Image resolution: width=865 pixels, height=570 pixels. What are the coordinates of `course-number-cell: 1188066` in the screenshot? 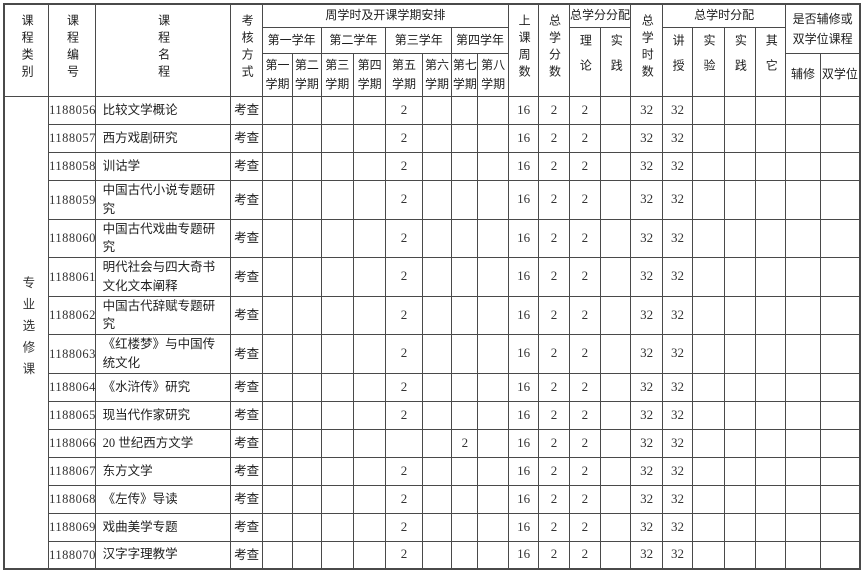 It's located at (72, 443).